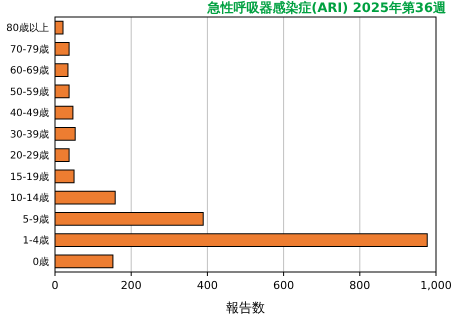 The width and height of the screenshot is (460, 320). Describe the element at coordinates (29, 70) in the screenshot. I see `y-tick-label: 60-69歳` at that location.